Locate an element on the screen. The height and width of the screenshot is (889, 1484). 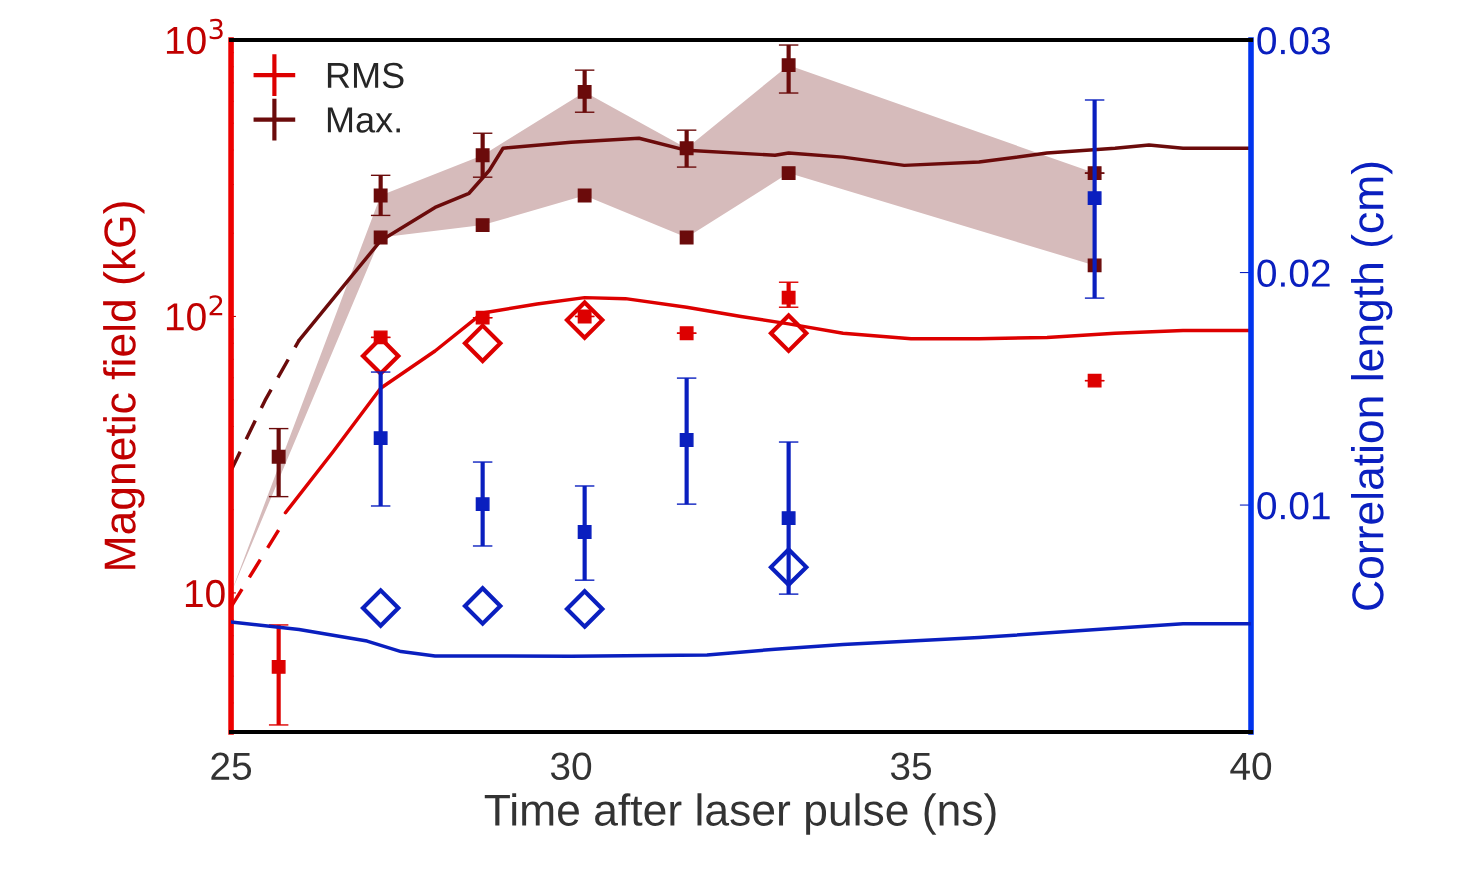
legend-label: Max. is located at coordinates (363, 120).